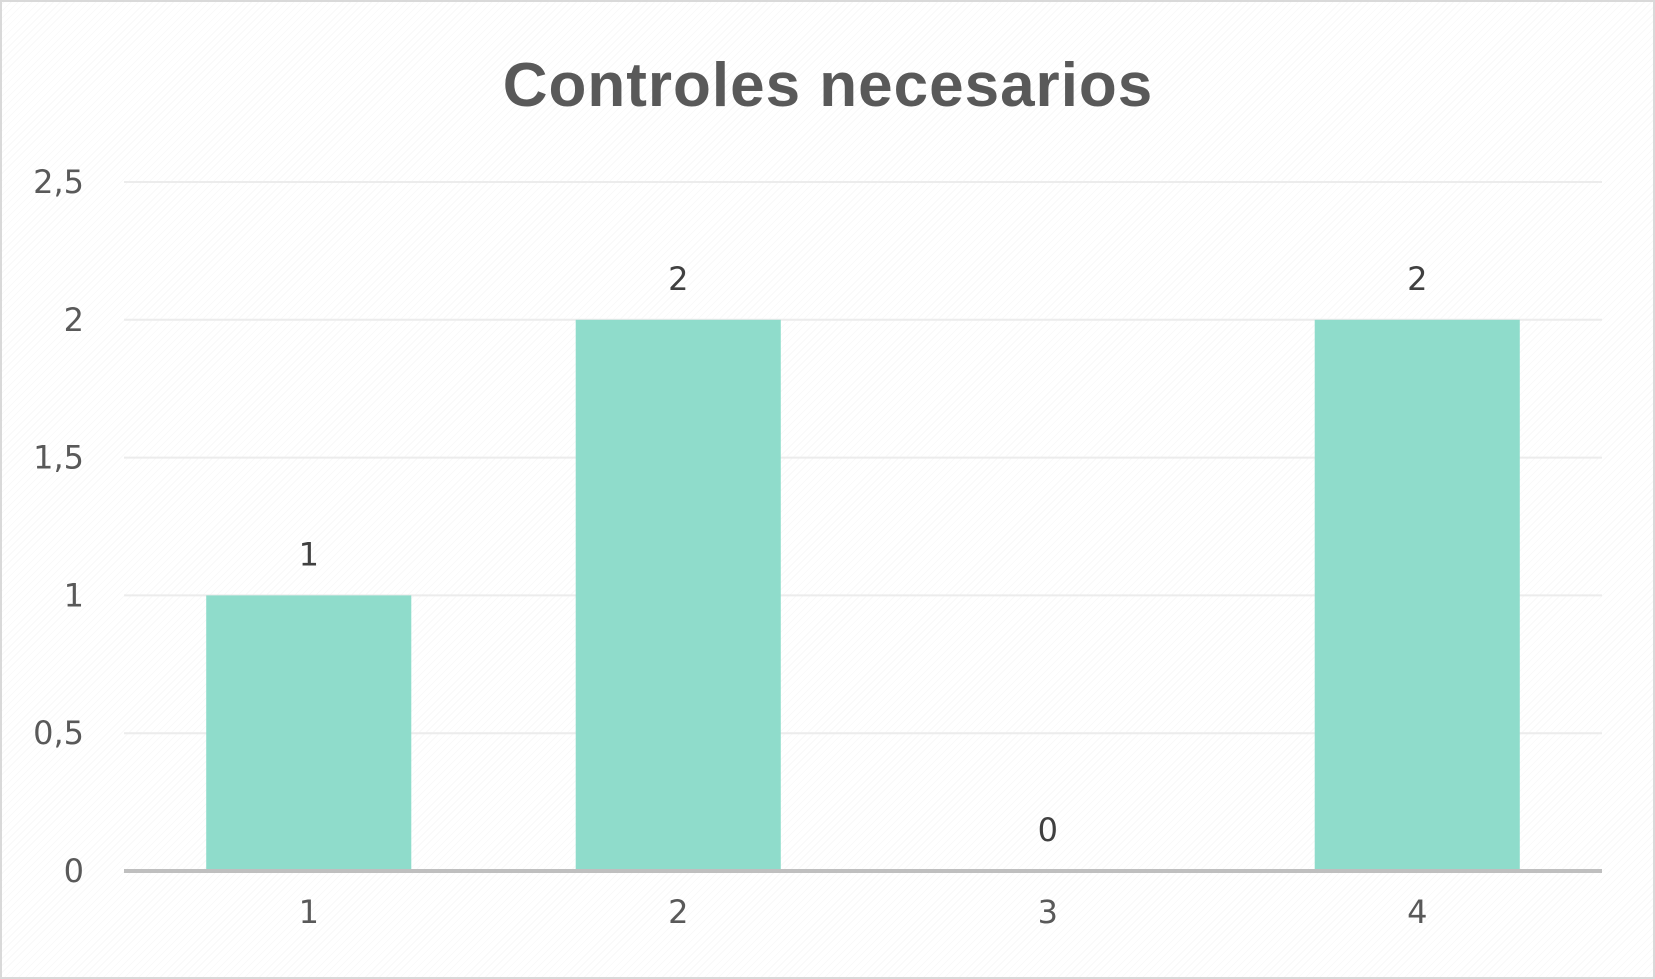  Describe the element at coordinates (309, 912) in the screenshot. I see `x-tick-label: 1` at that location.